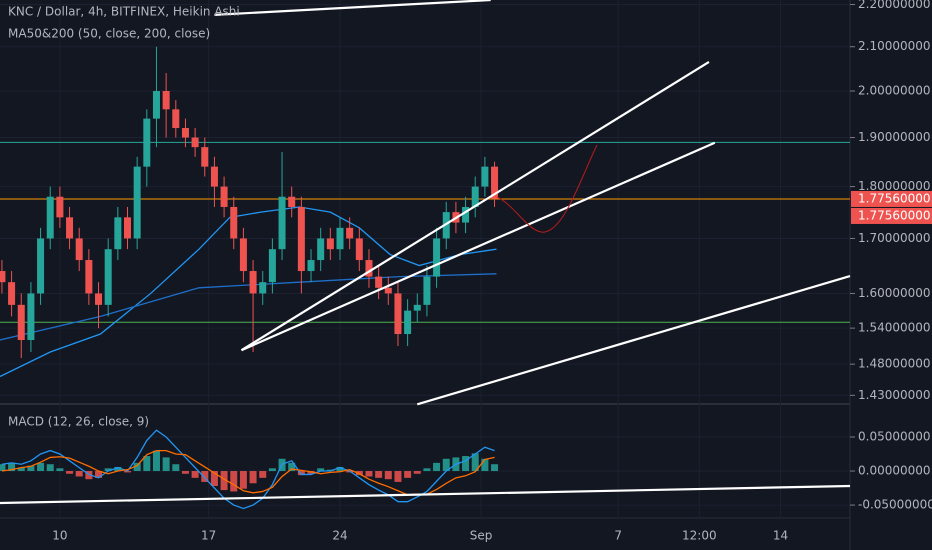  I want to click on forecast-path, so click(547, 188).